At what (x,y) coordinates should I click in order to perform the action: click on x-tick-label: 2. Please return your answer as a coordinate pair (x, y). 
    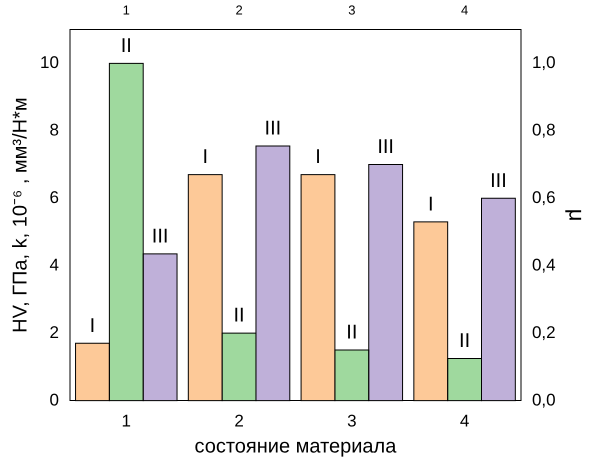
    Looking at the image, I should click on (239, 420).